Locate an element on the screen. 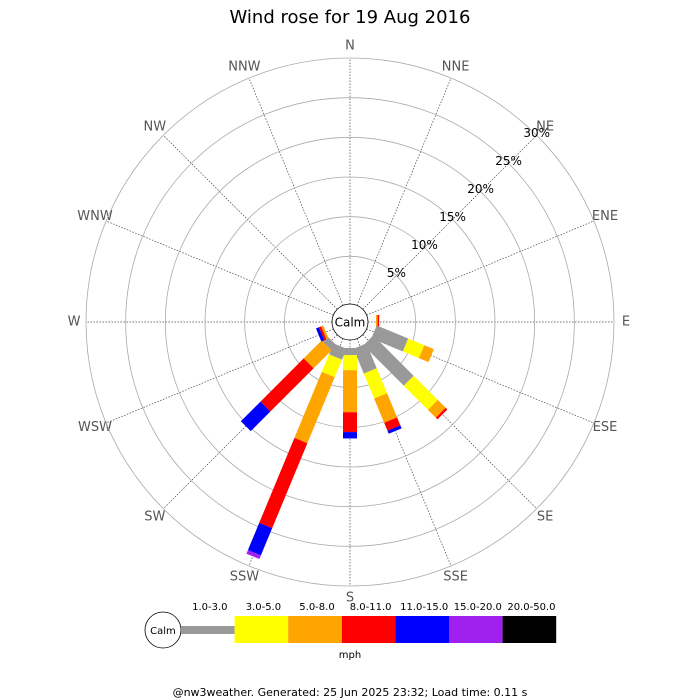 The image size is (700, 700). calm-circle is located at coordinates (350, 322).